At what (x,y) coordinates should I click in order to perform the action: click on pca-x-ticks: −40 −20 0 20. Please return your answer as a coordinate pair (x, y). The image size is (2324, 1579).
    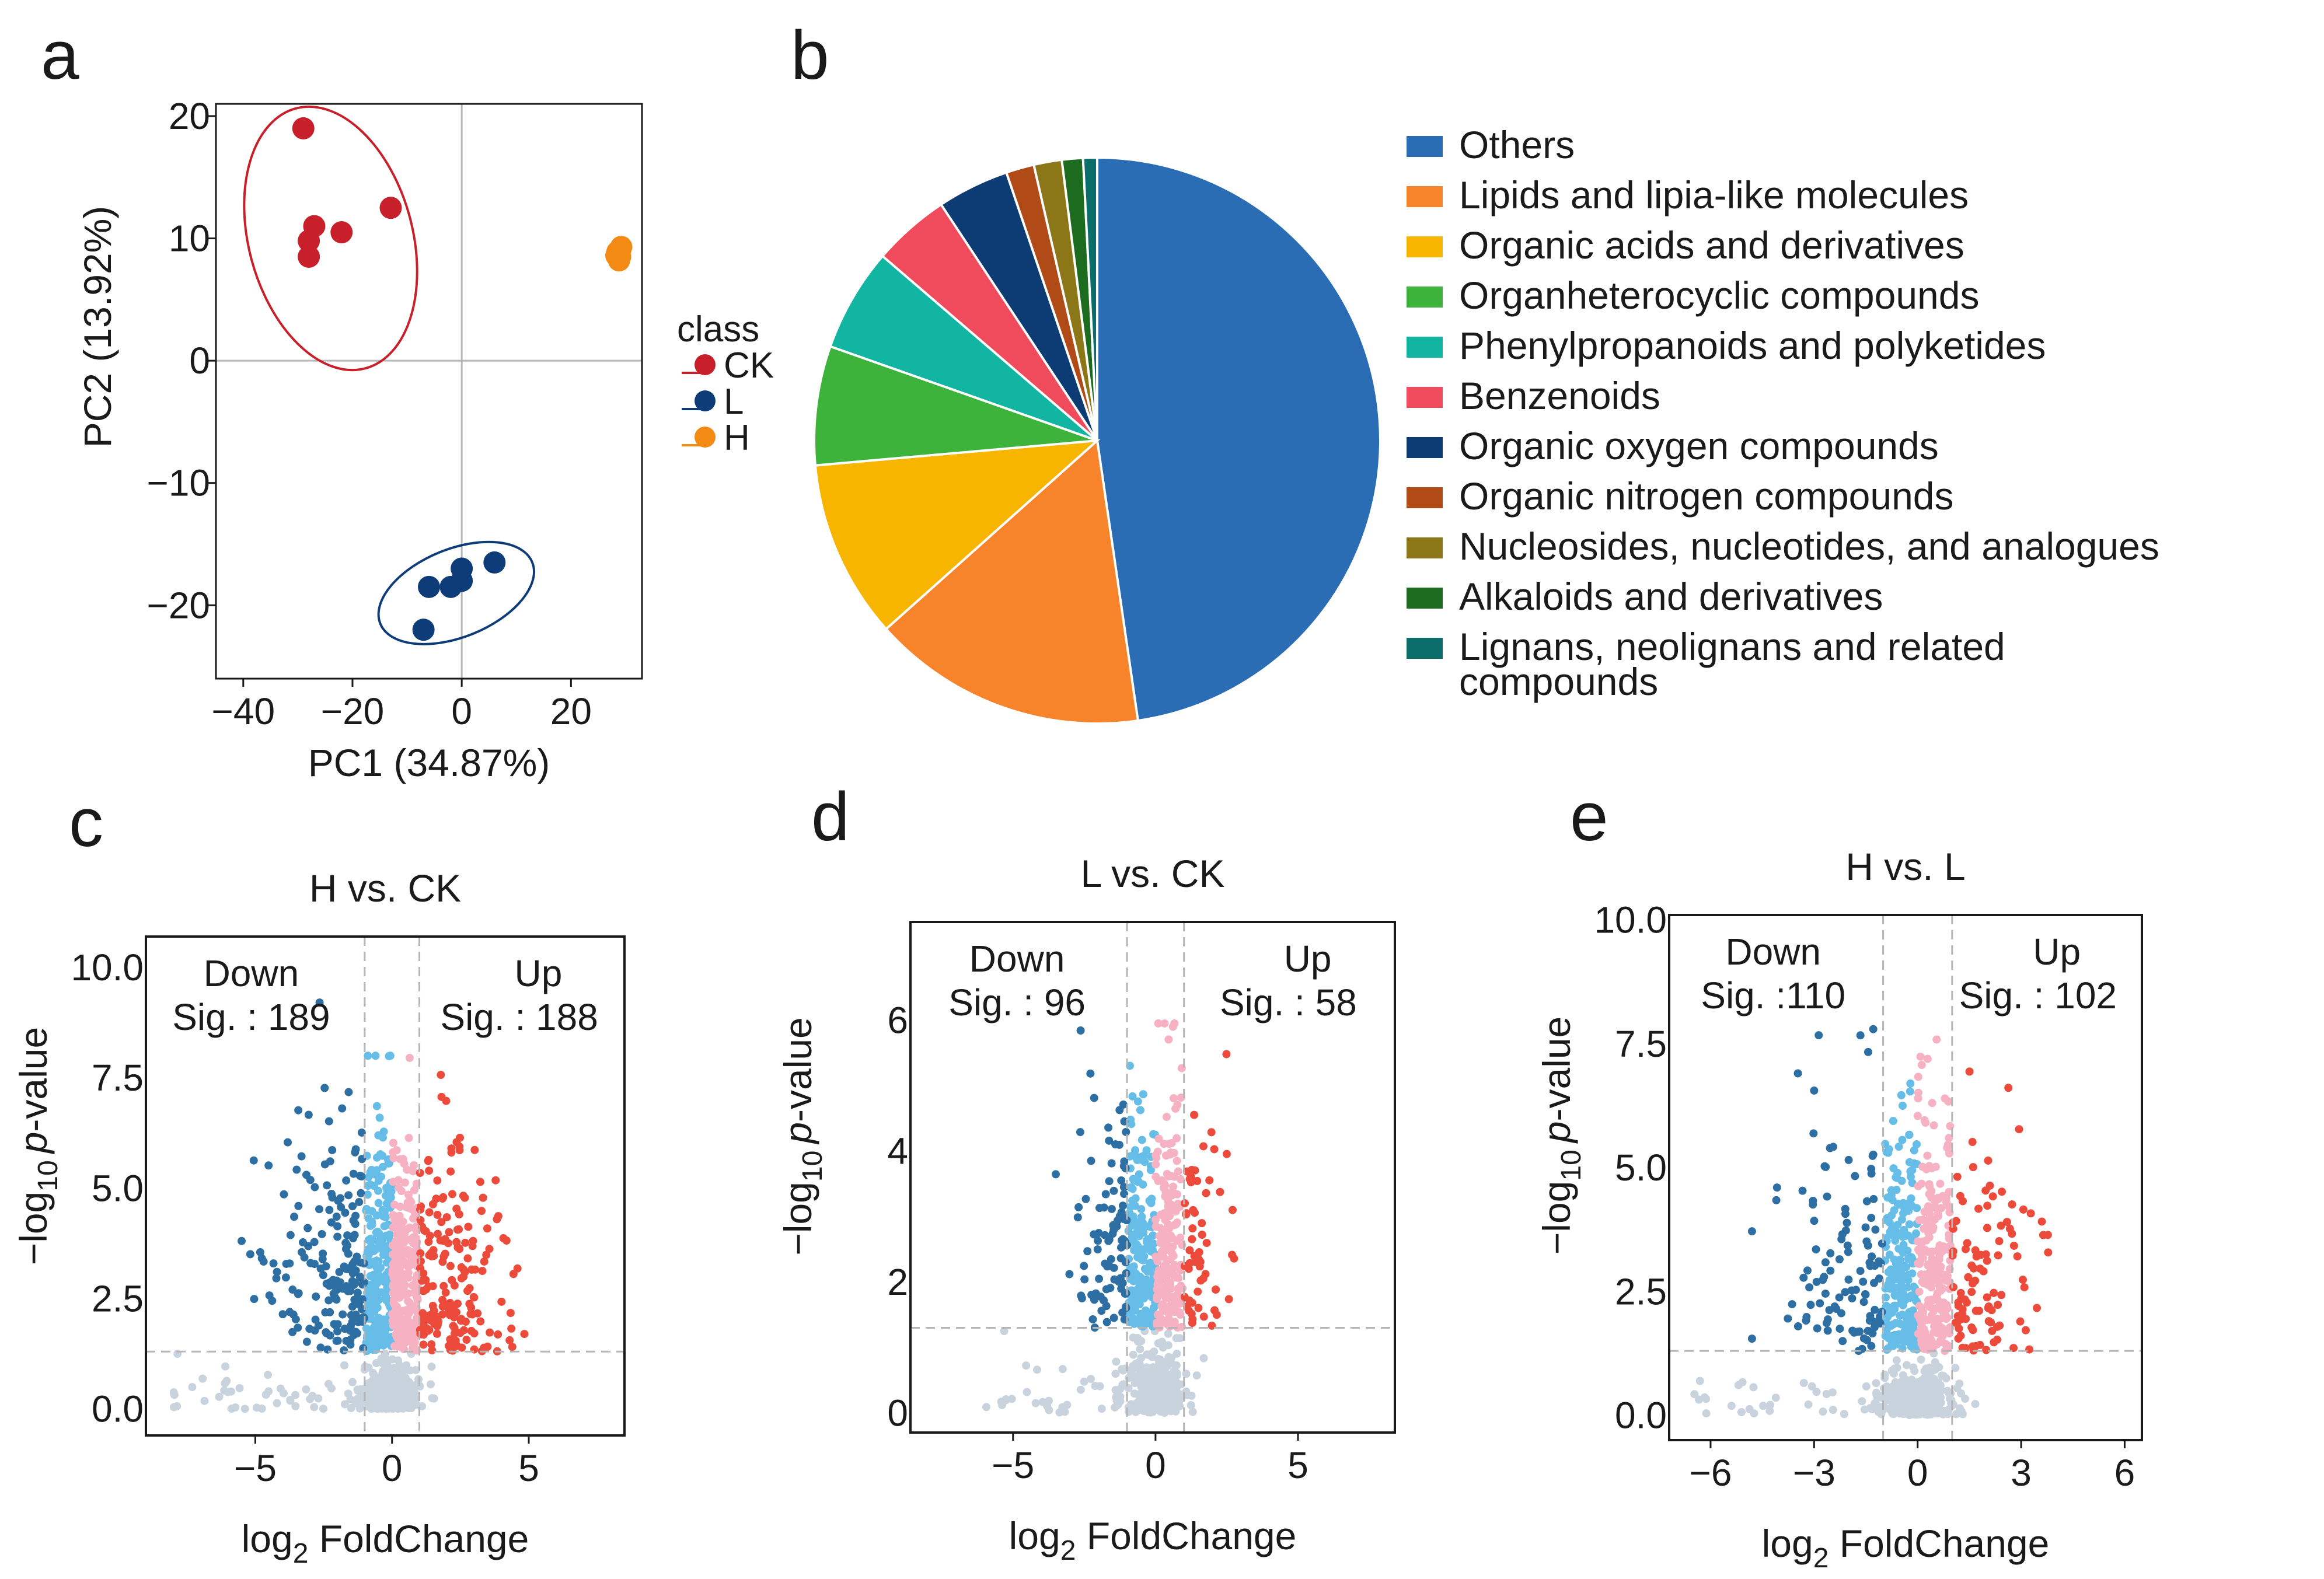
    Looking at the image, I should click on (402, 705).